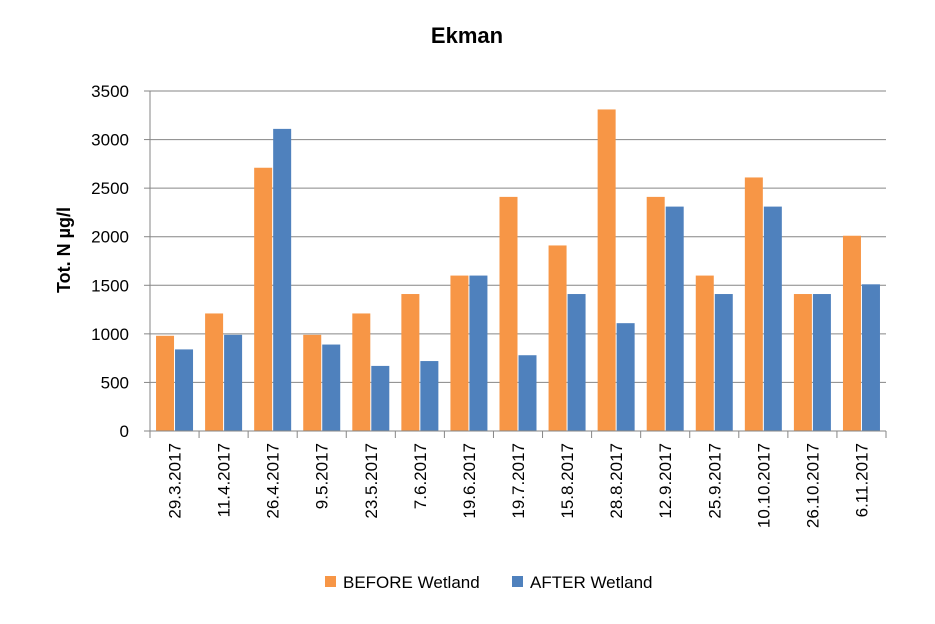 The height and width of the screenshot is (624, 935). What do you see at coordinates (371, 481) in the screenshot?
I see `x-tick-label: 23.5.2017` at bounding box center [371, 481].